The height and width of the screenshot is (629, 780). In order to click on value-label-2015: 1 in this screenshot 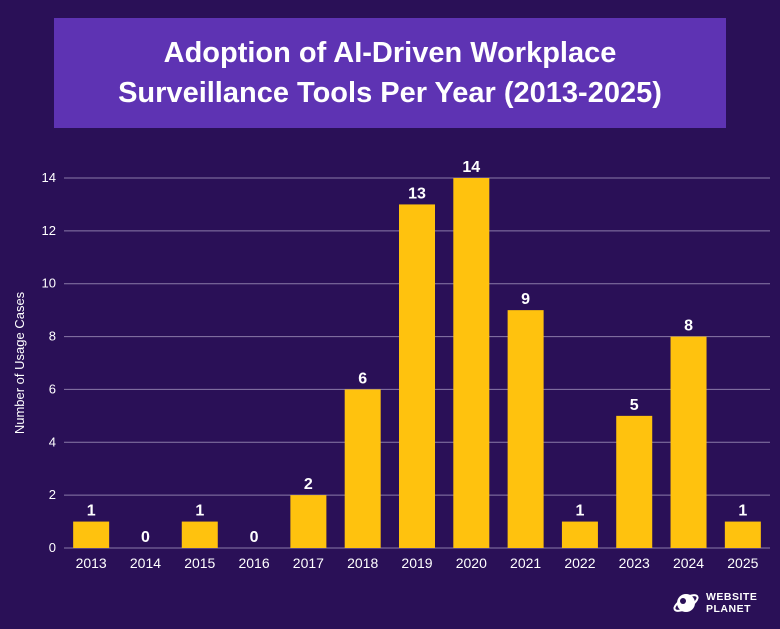, I will do `click(199, 511)`.